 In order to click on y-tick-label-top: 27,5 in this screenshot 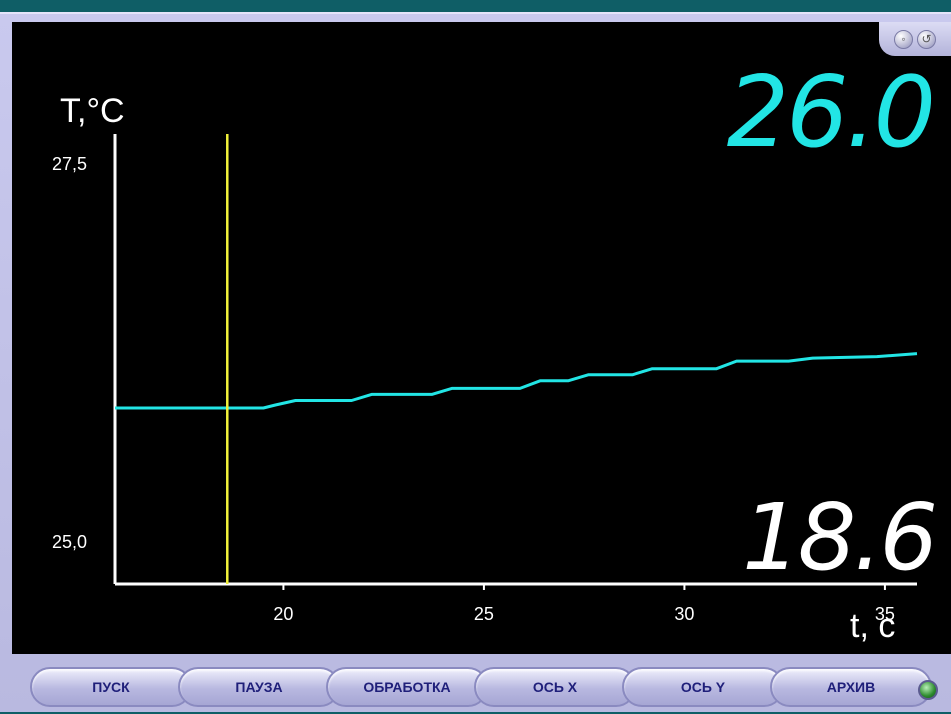, I will do `click(69, 164)`.